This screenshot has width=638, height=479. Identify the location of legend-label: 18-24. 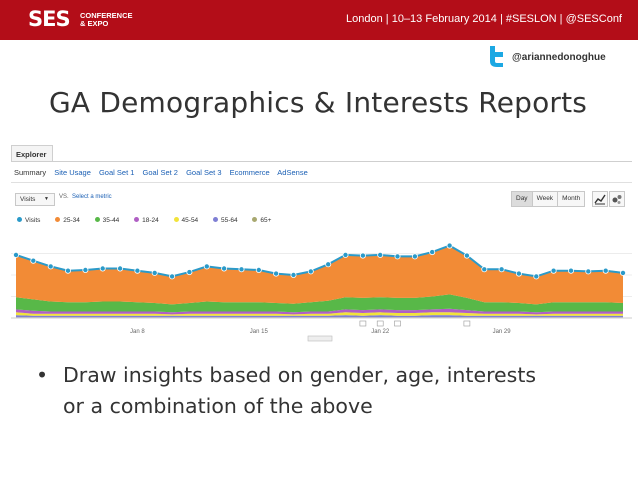
(150, 220).